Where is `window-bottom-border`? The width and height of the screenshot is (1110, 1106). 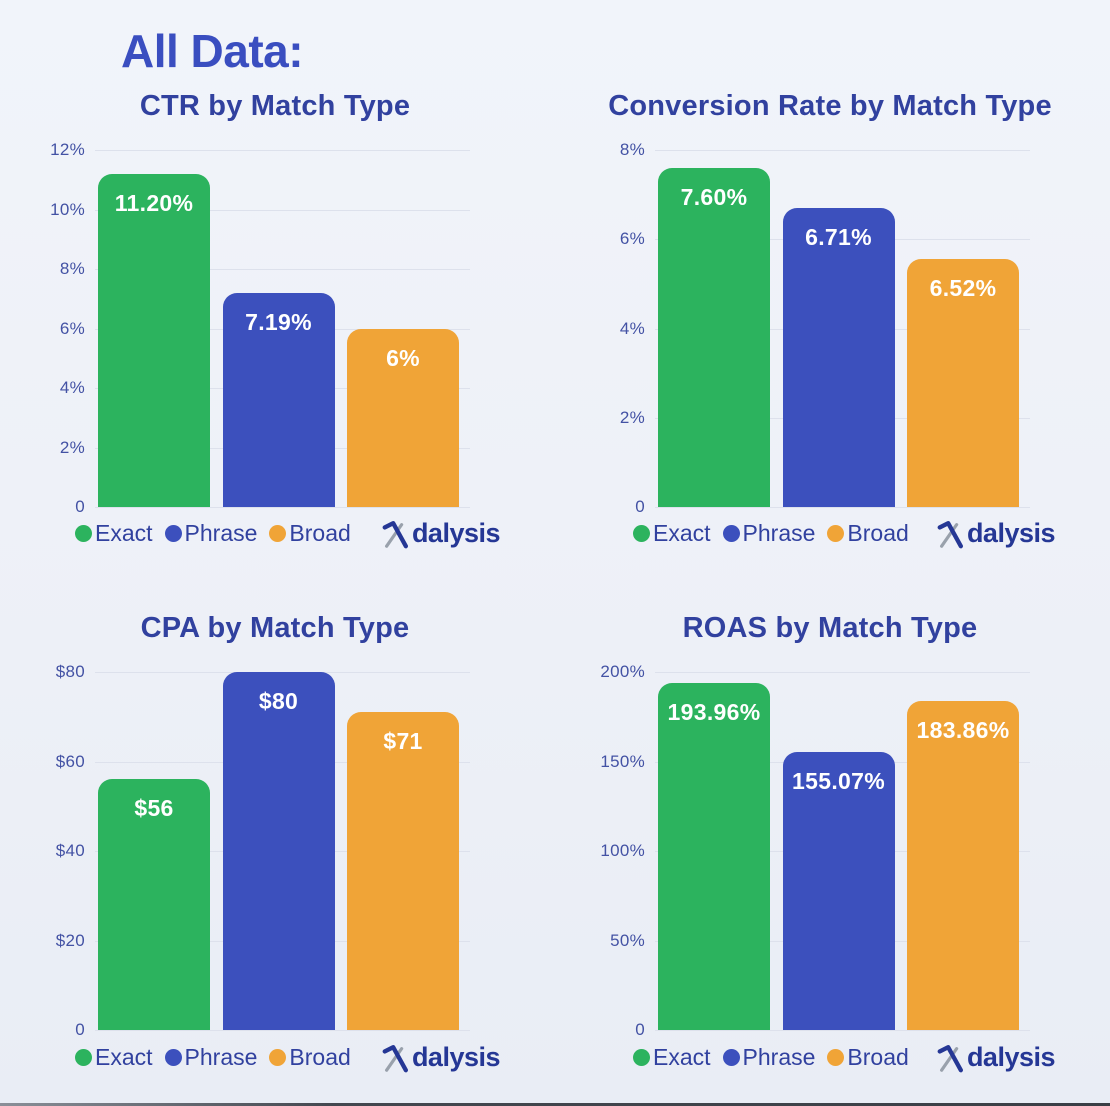 window-bottom-border is located at coordinates (555, 1104).